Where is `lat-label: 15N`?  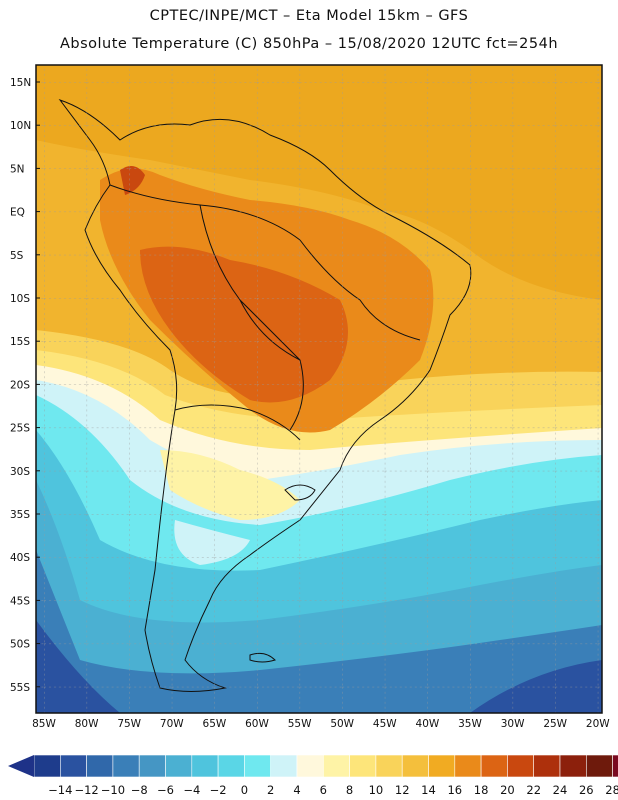
lat-label: 15N is located at coordinates (20, 83).